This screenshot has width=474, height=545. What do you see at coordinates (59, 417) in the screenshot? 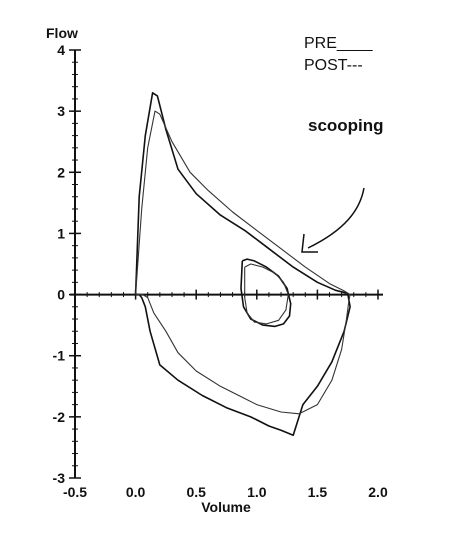
I see `y-tick-label: -2` at bounding box center [59, 417].